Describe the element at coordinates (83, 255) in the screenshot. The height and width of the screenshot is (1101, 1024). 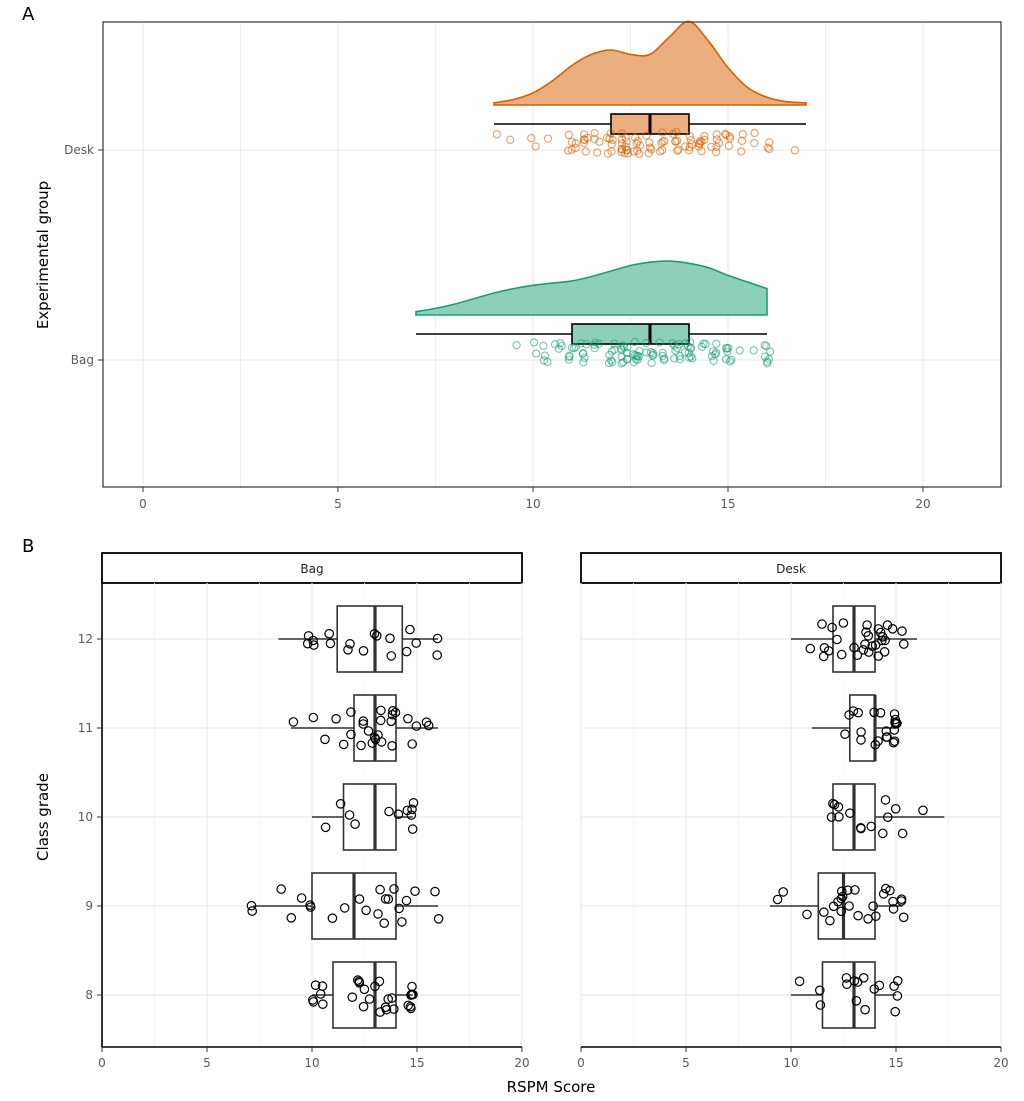
I see `panel-a-y-axis: Desk Bag` at that location.